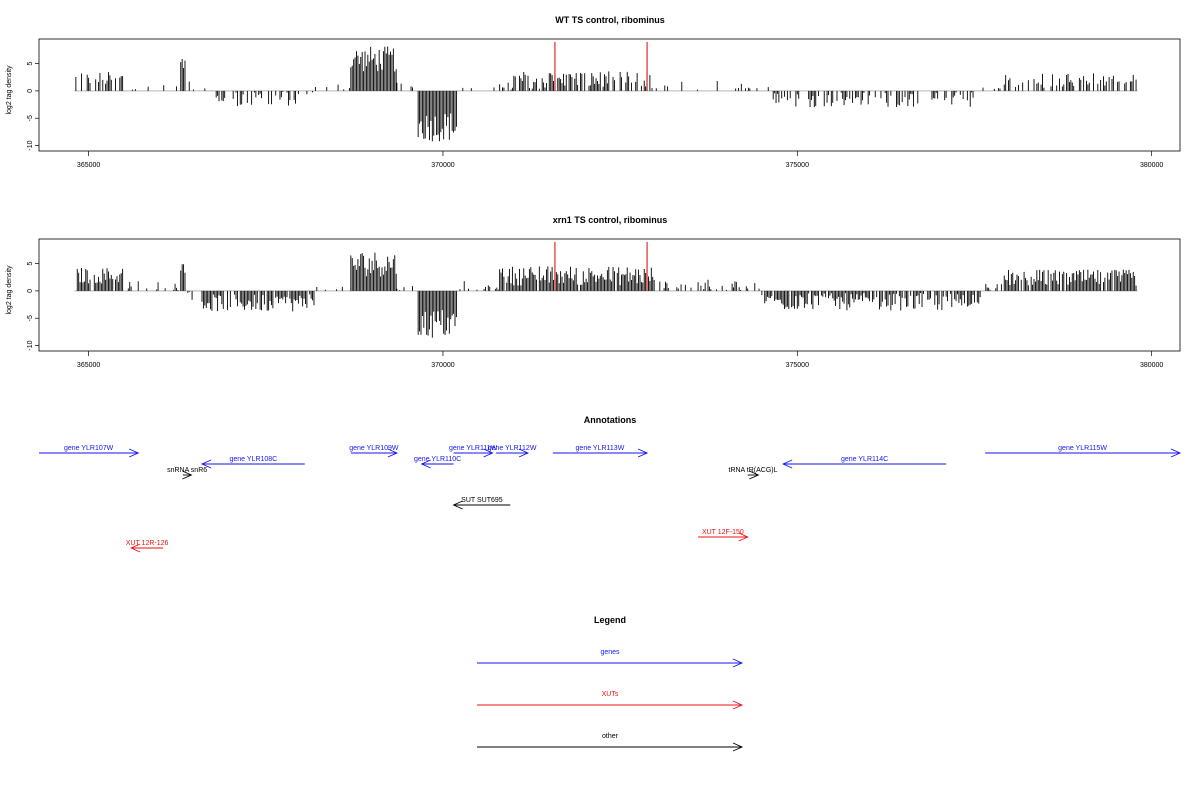  Describe the element at coordinates (610, 220) in the screenshot. I see `panel-2-title: xrn1 TS control, ribominus` at that location.